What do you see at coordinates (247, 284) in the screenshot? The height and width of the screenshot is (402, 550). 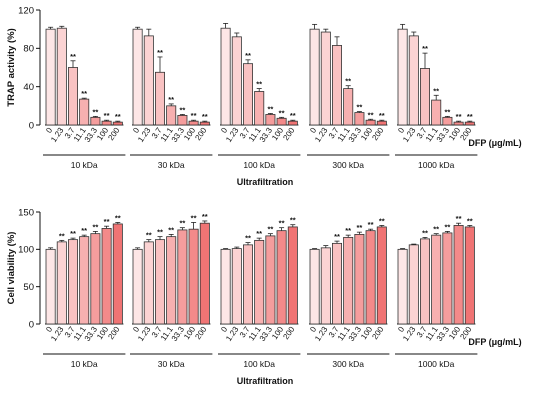 I see `bottom-bar-g2-c2` at bounding box center [247, 284].